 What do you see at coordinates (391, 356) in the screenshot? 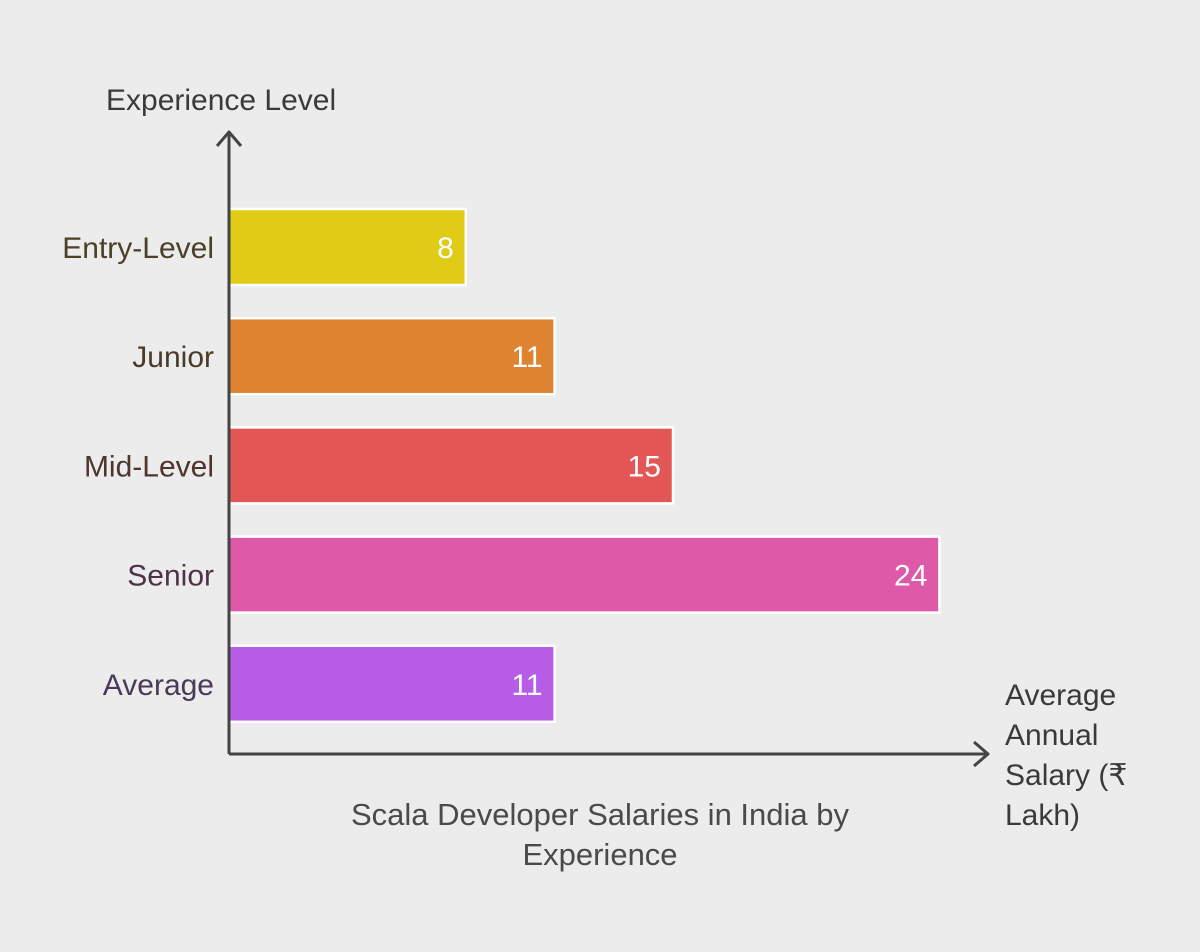
I see `bar-junior` at bounding box center [391, 356].